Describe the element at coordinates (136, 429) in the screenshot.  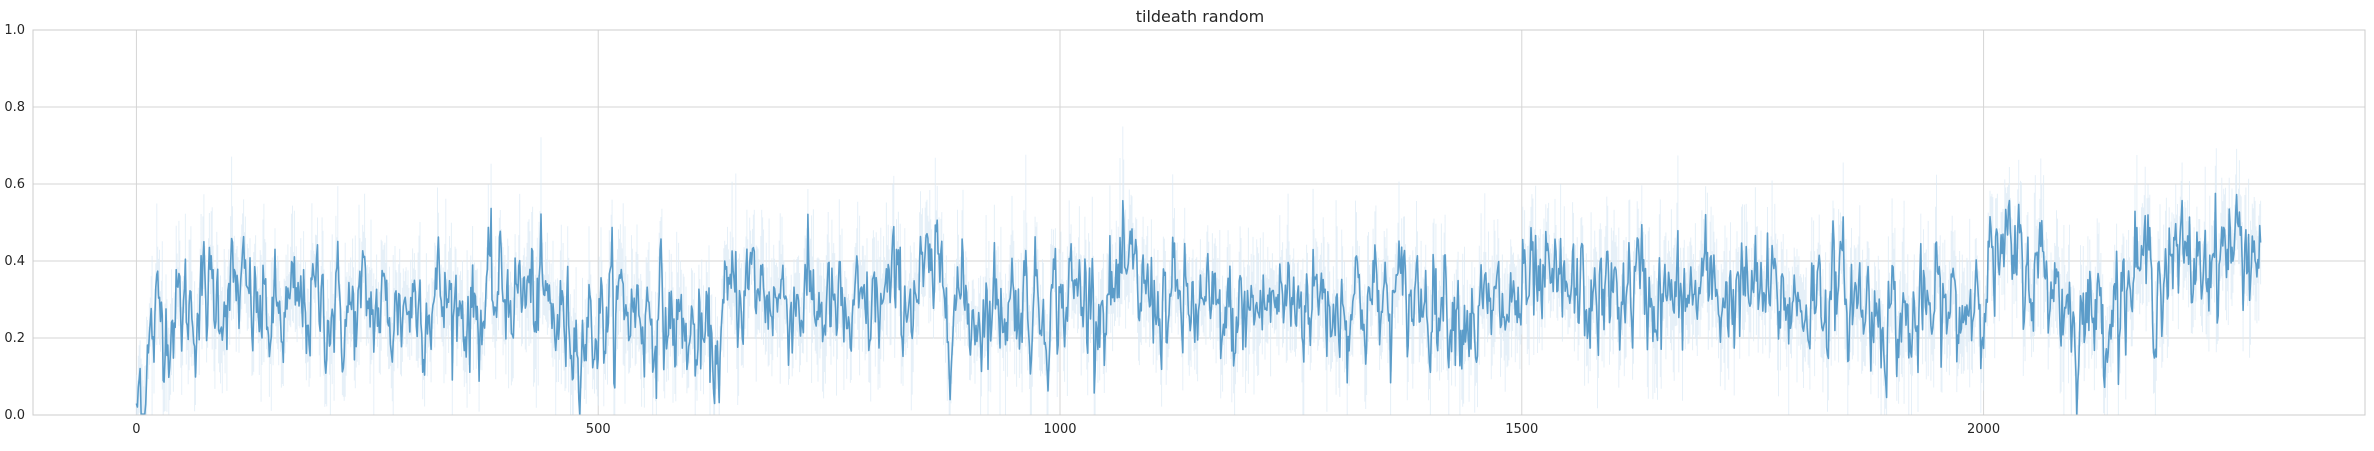
I see `x-tick-label: 0` at that location.